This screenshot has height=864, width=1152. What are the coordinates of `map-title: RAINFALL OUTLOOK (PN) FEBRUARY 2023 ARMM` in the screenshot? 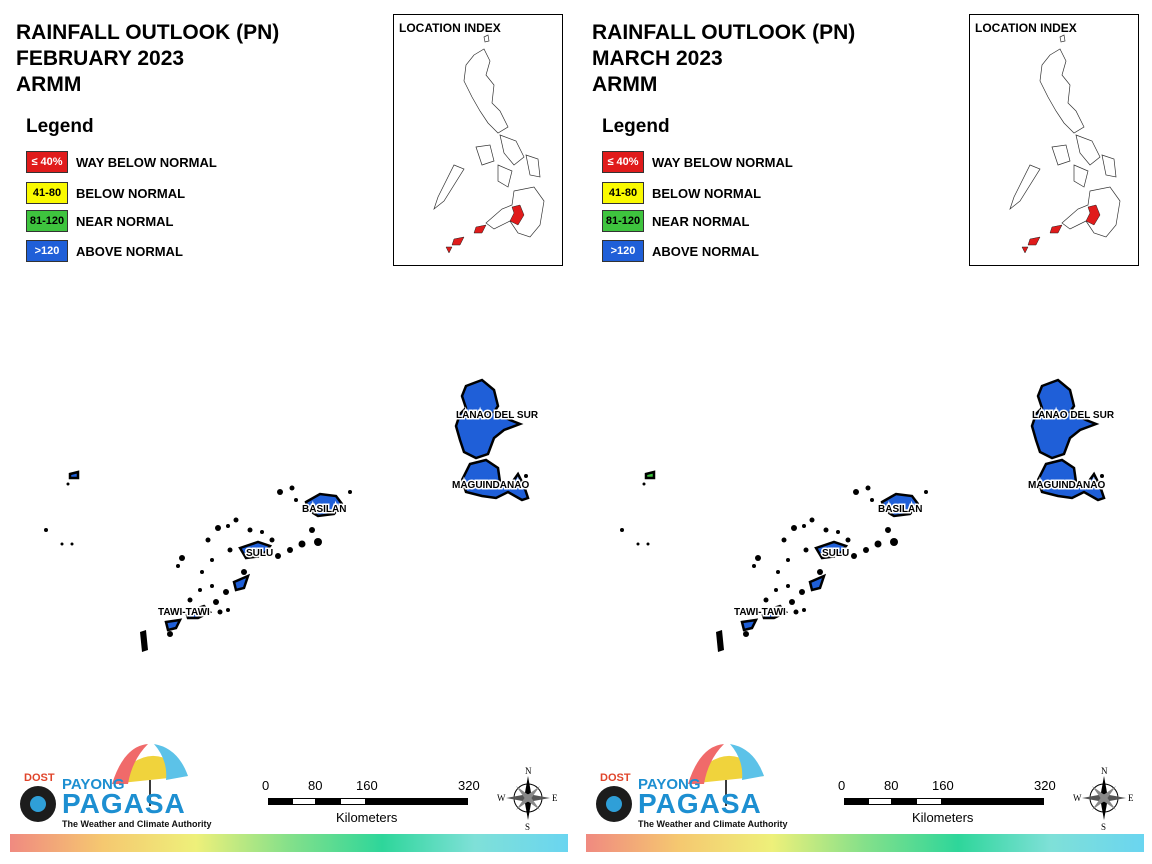 It's located at (147, 59).